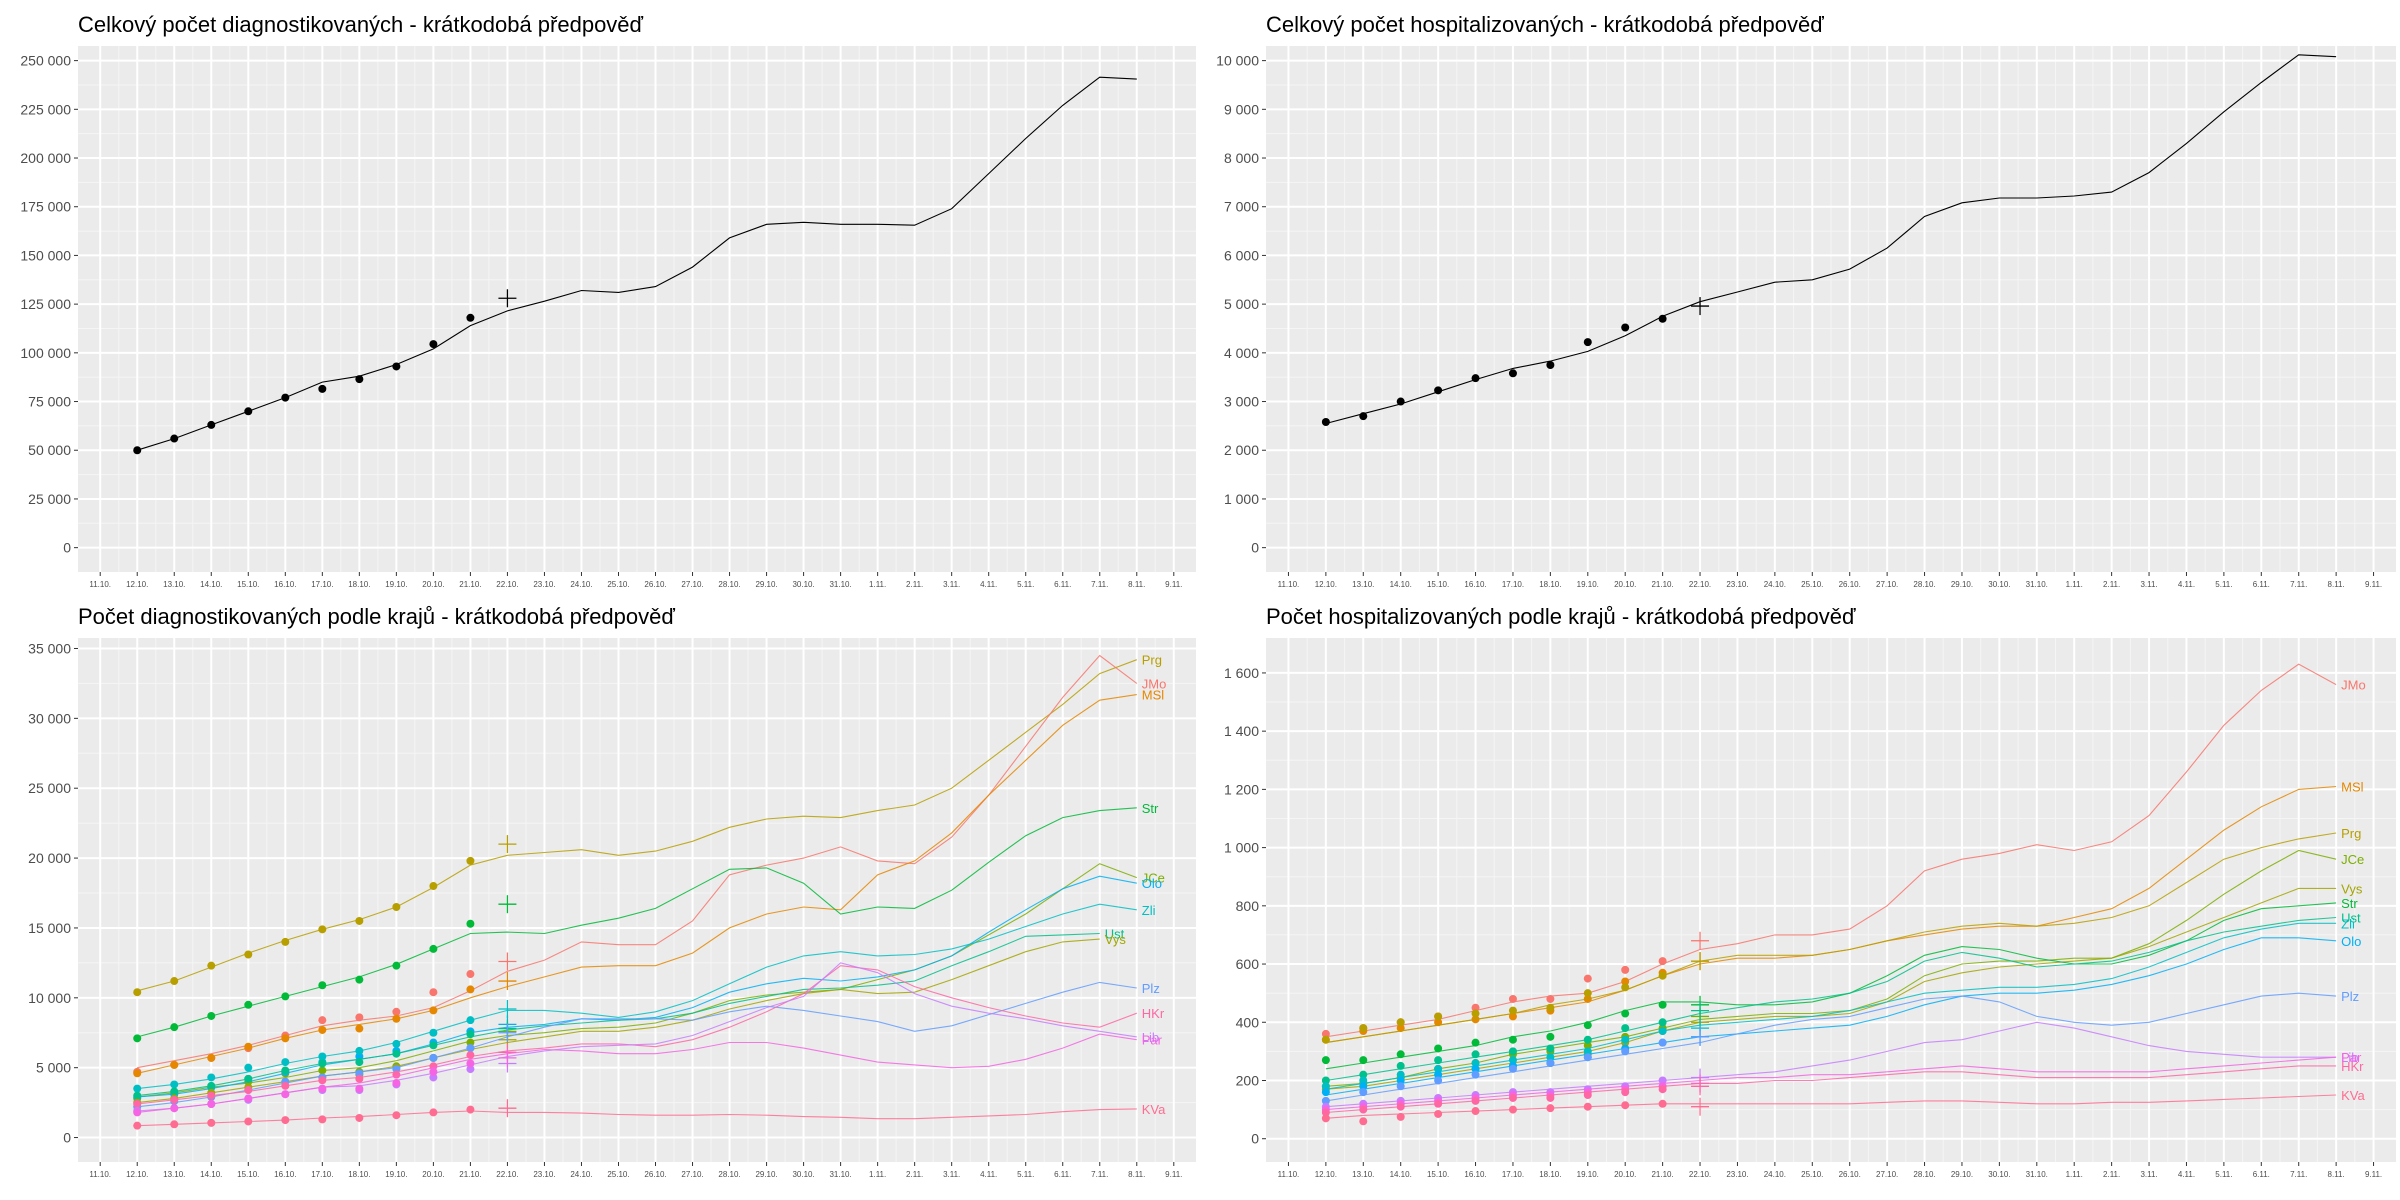 The height and width of the screenshot is (1200, 2400). Describe the element at coordinates (45, 158) in the screenshot. I see `y-tick-label: 200 000` at that location.